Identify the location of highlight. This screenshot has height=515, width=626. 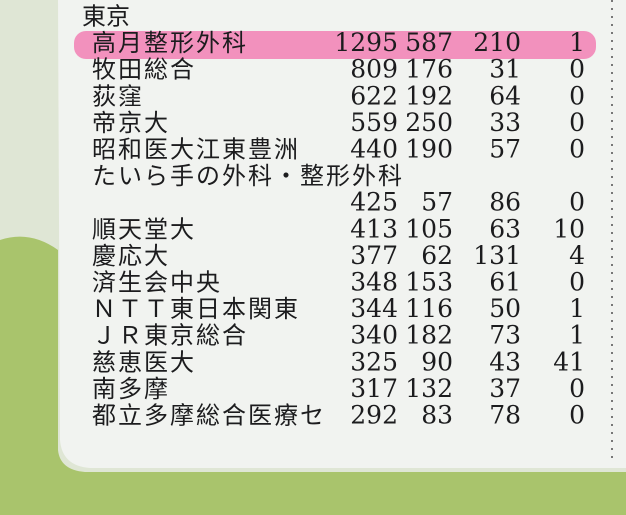
(335, 45).